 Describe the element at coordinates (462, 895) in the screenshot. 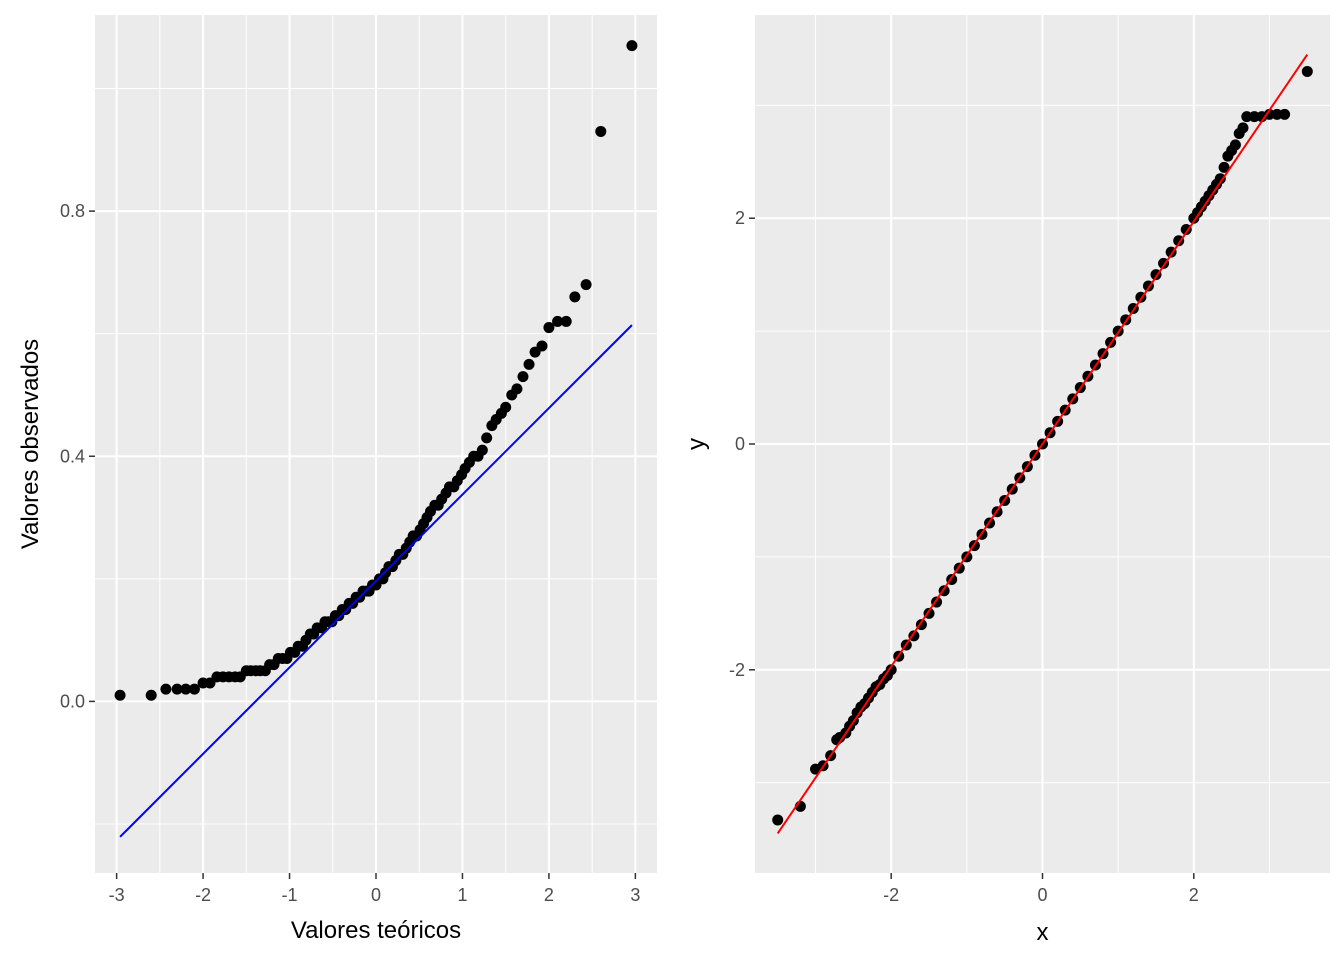

I see `left-x-tick-label: 1` at that location.